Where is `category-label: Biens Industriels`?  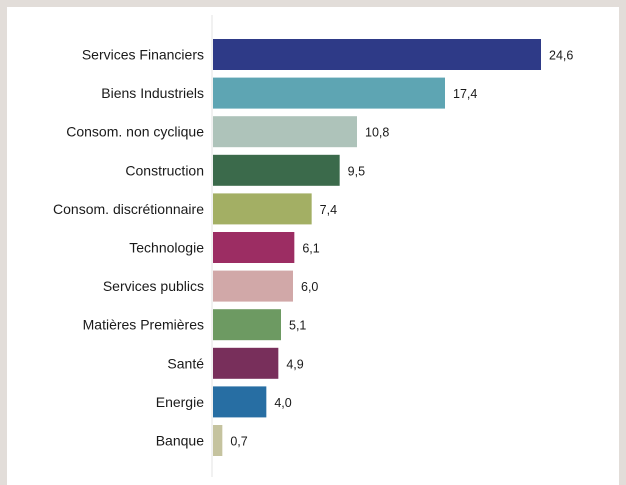
category-label: Biens Industriels is located at coordinates (152, 93).